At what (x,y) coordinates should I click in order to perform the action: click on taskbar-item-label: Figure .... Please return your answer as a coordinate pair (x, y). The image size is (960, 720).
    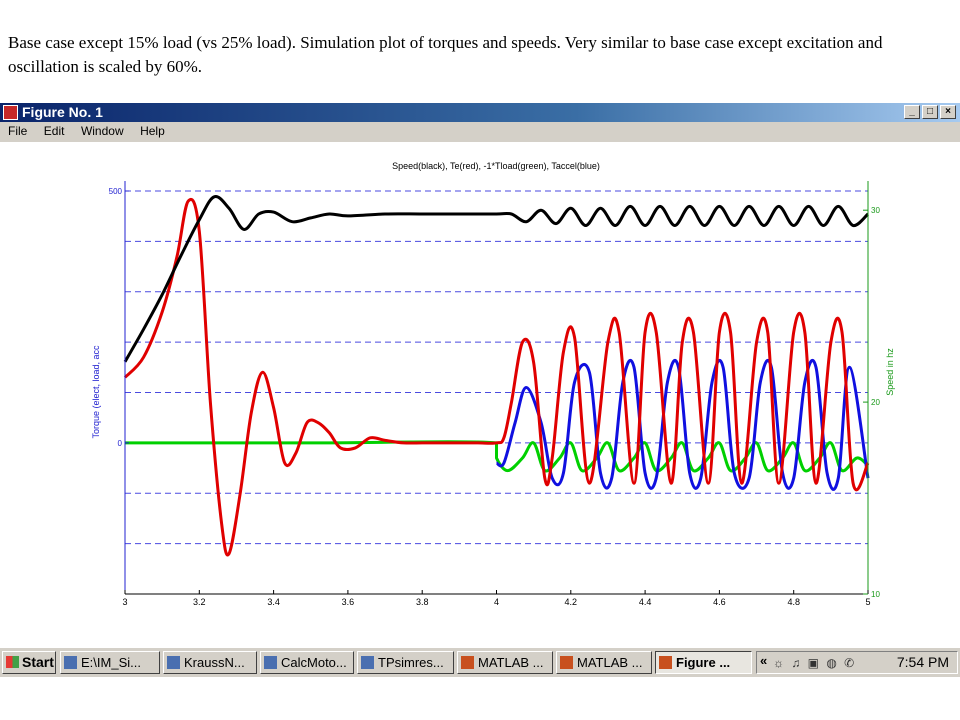
    Looking at the image, I should click on (703, 662).